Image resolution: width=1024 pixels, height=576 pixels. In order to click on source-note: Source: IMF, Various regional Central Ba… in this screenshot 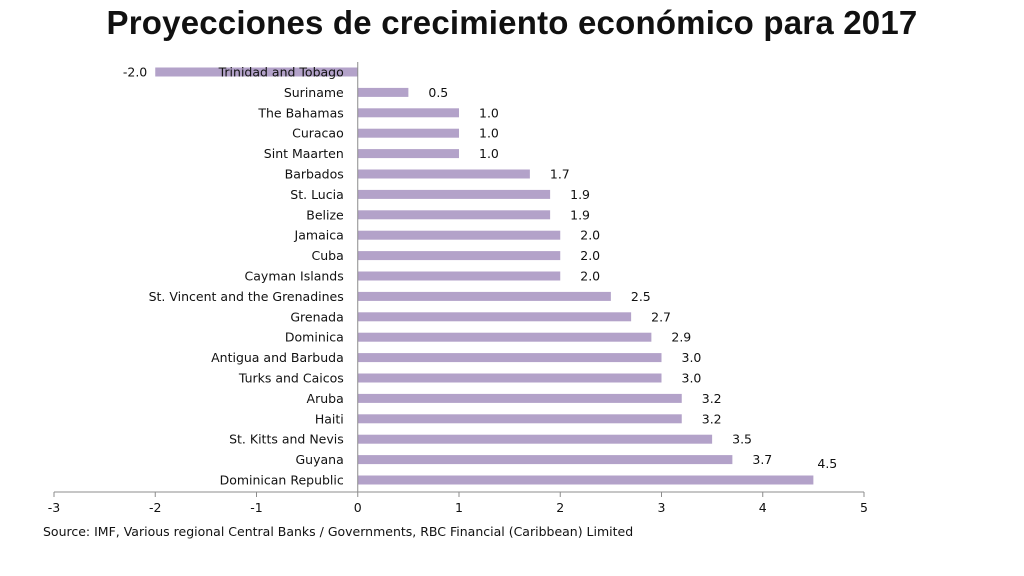, I will do `click(338, 531)`.